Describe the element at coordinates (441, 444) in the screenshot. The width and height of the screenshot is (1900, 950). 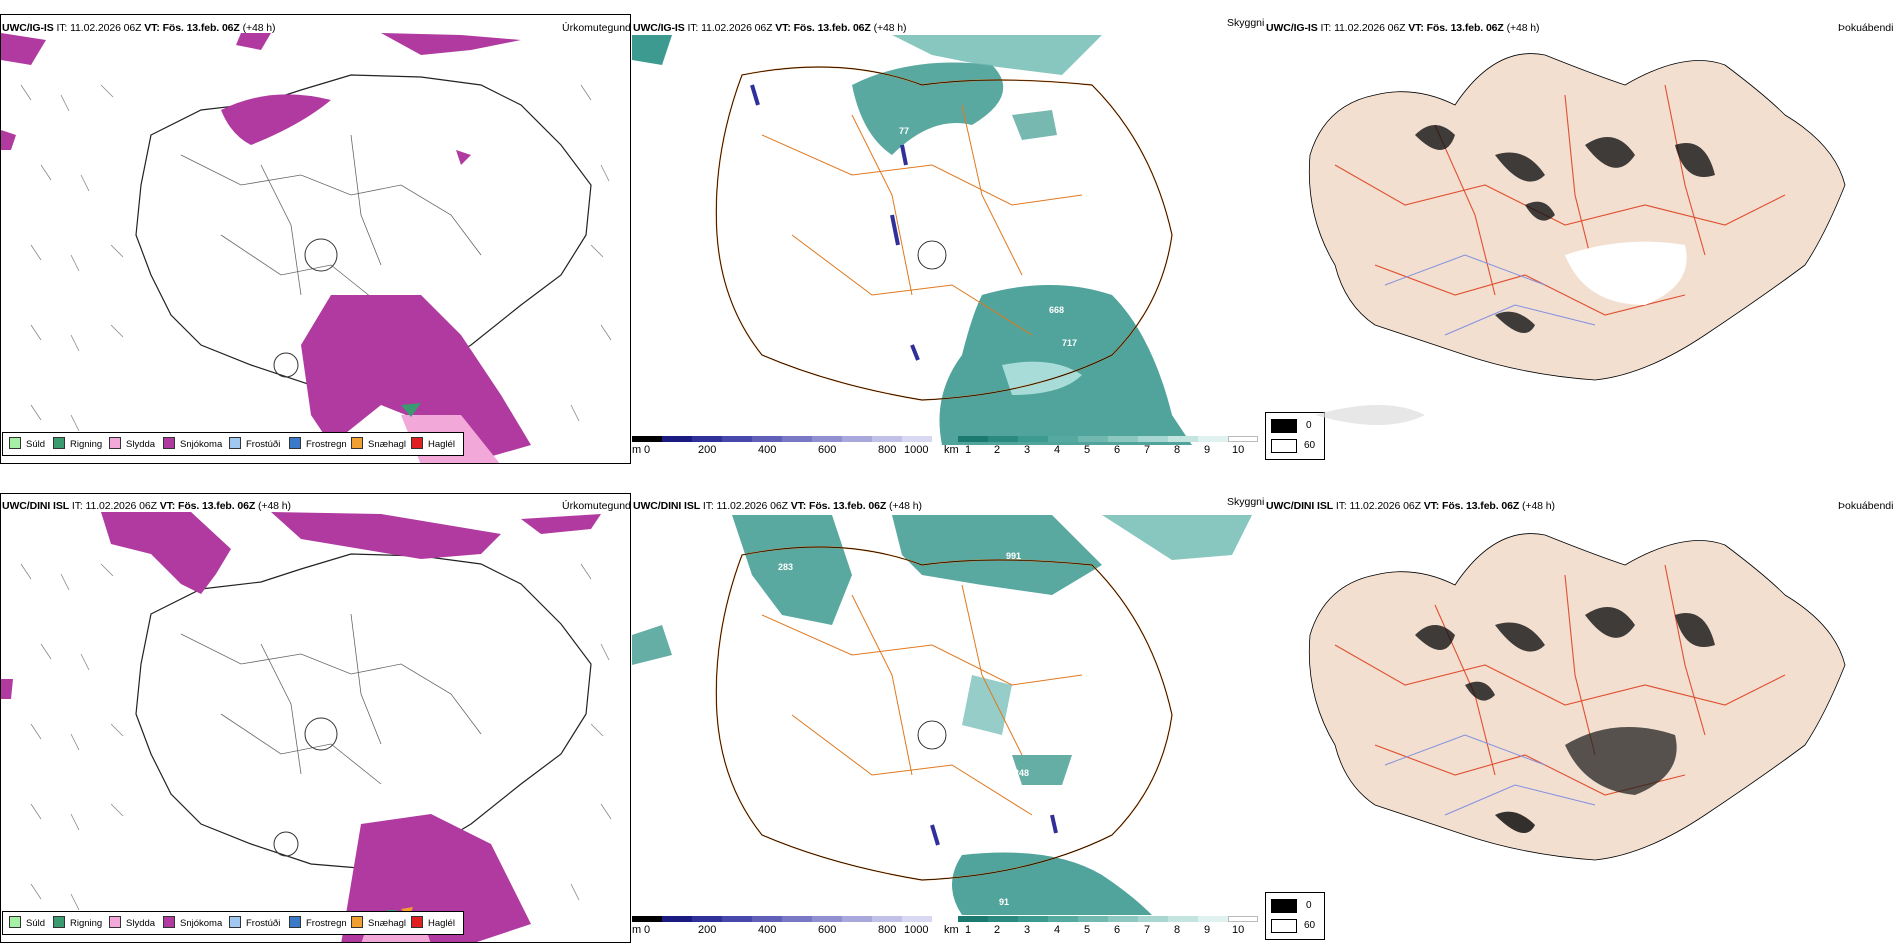
I see `legend-label: Haglél` at that location.